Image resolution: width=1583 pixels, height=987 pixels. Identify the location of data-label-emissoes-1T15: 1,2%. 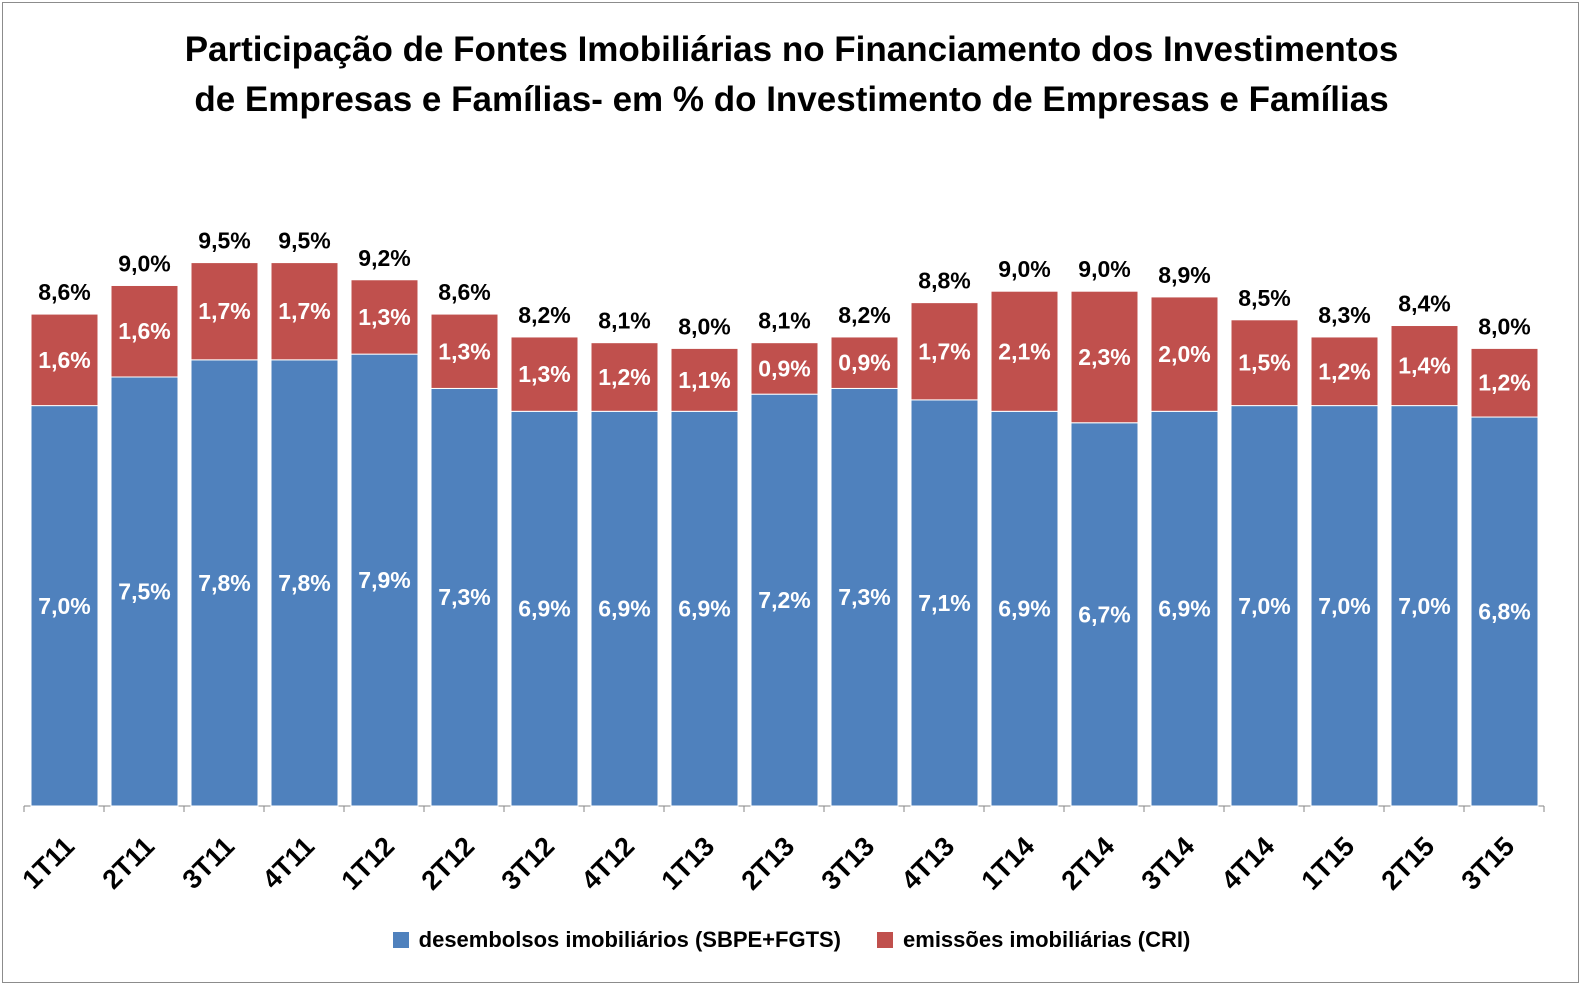
(1344, 371).